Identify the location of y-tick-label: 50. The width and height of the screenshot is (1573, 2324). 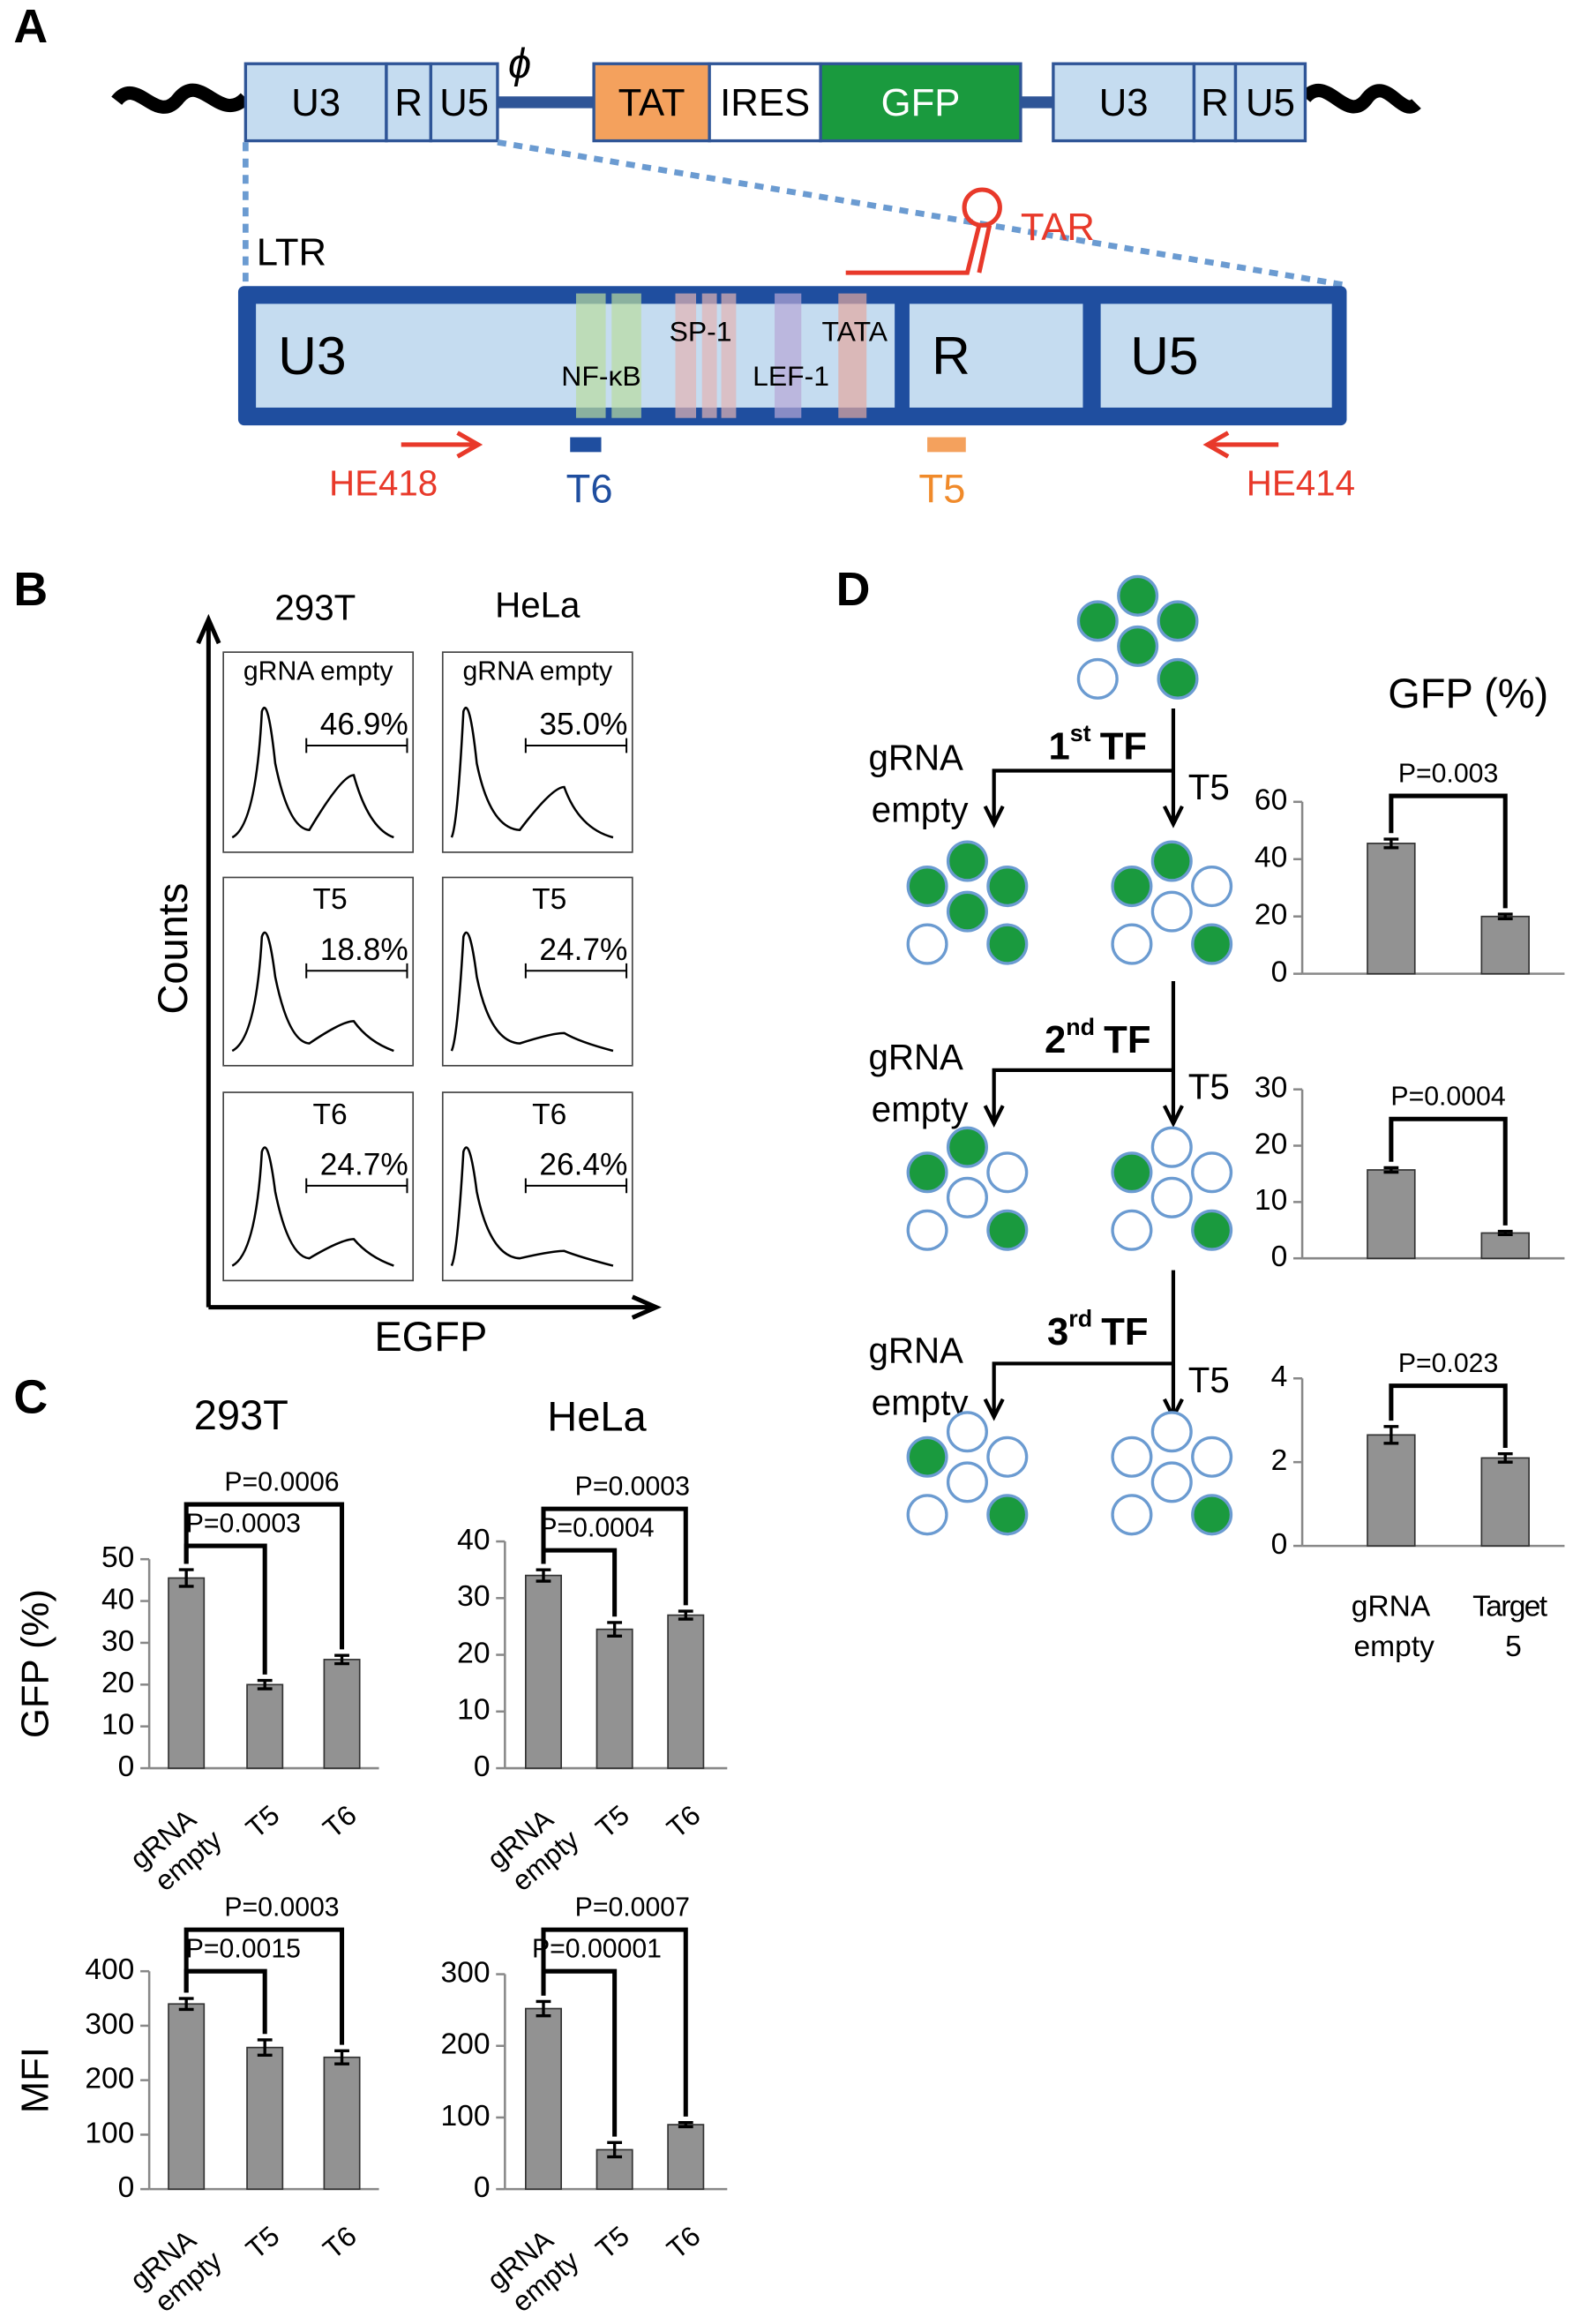
(118, 1557).